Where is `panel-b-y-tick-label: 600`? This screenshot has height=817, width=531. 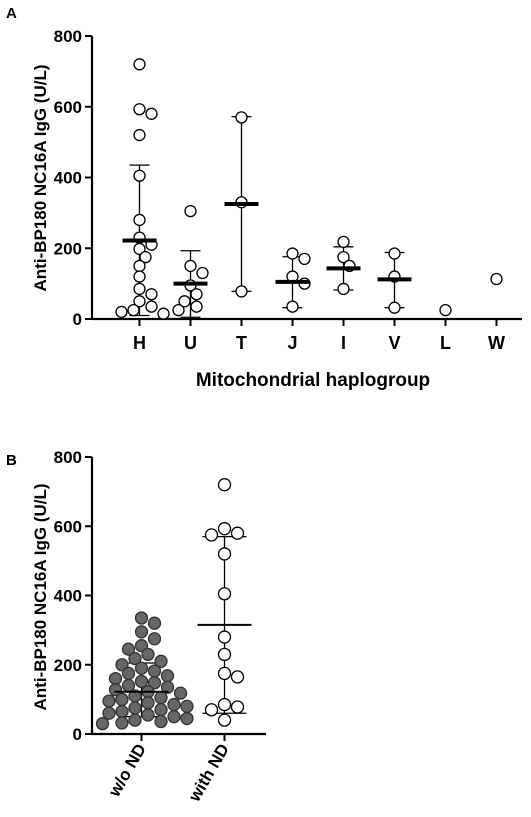 panel-b-y-tick-label: 600 is located at coordinates (68, 526).